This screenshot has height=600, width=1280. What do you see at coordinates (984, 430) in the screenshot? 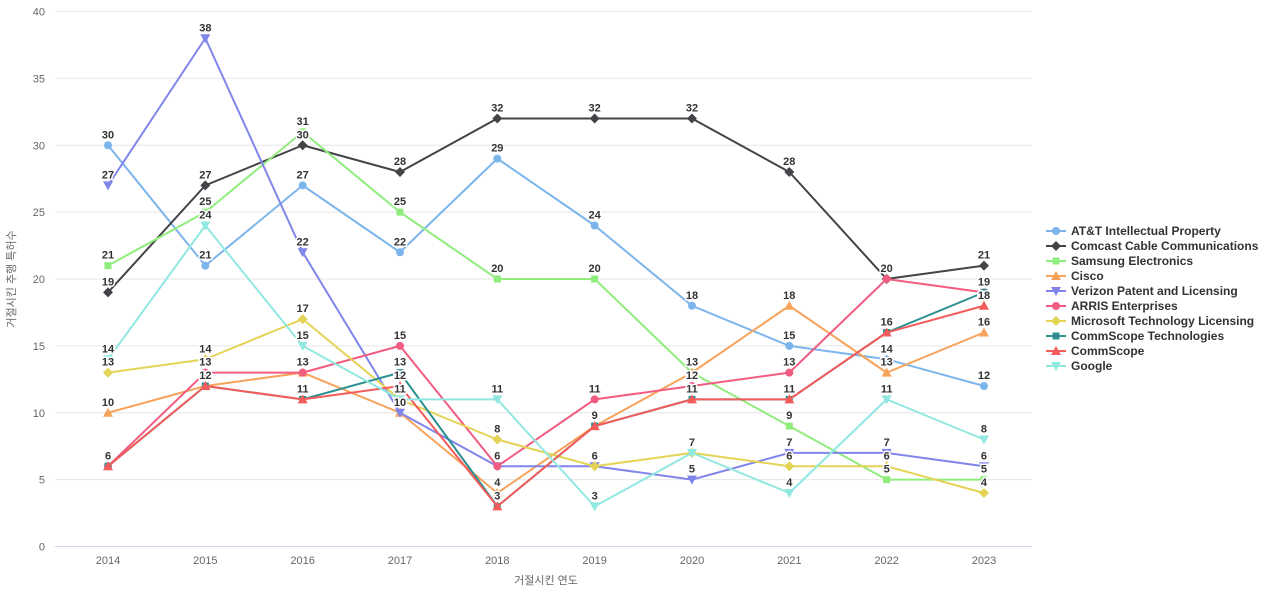
I see `data-label: 8` at bounding box center [984, 430].